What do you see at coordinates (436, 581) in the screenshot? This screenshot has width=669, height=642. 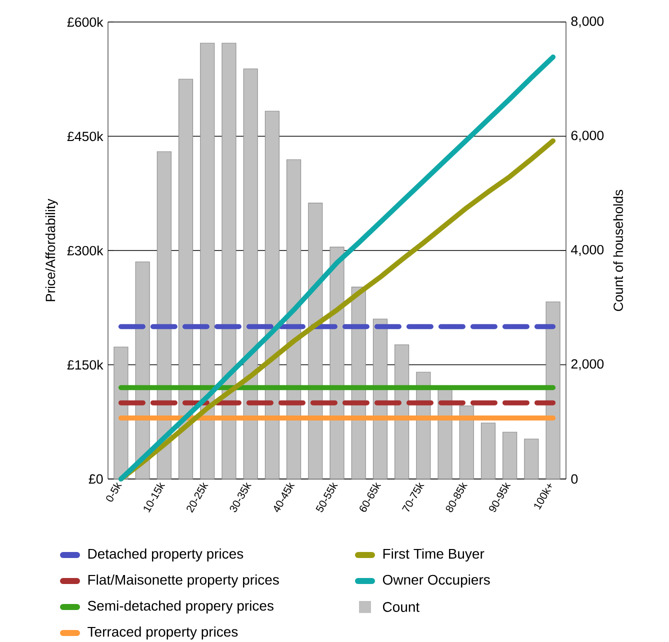 I see `legend-label: Owner Occupiers` at bounding box center [436, 581].